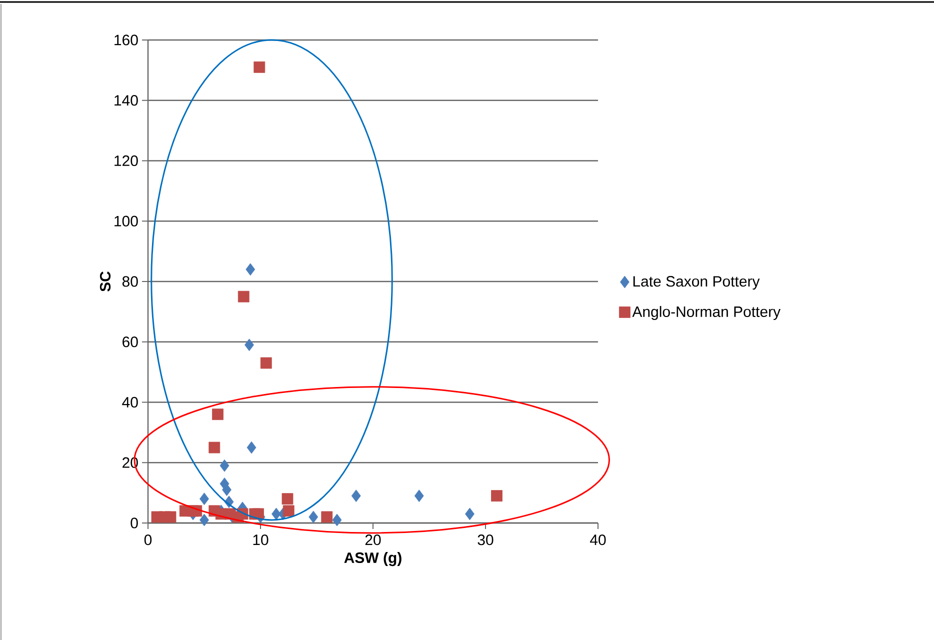 The image size is (934, 640). I want to click on x-tick-label: 10, so click(260, 540).